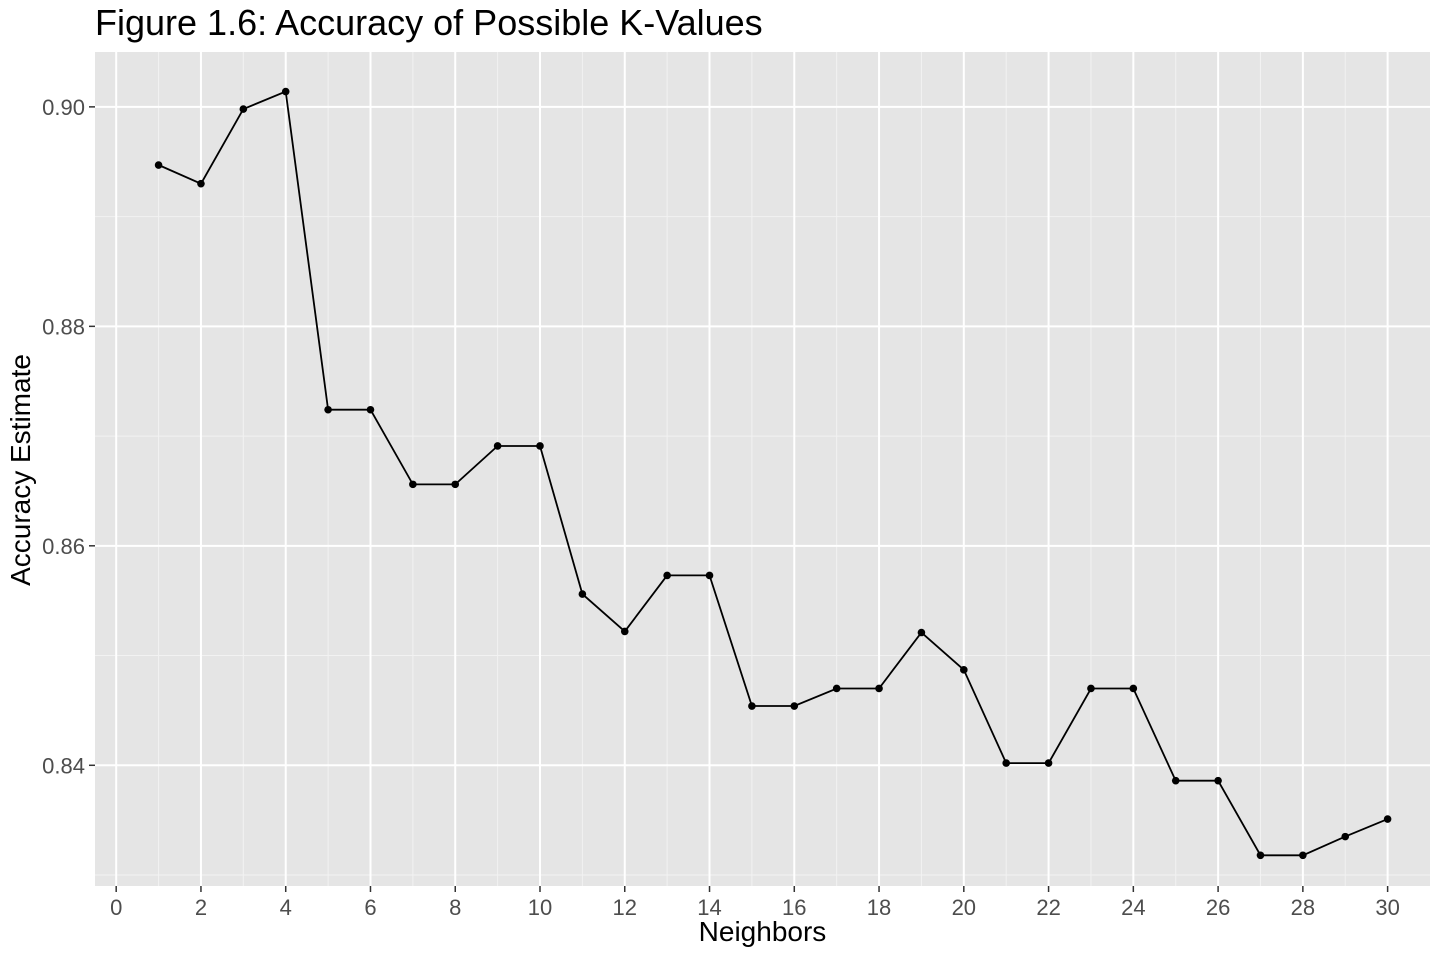  I want to click on x-tick-label: 18, so click(879, 907).